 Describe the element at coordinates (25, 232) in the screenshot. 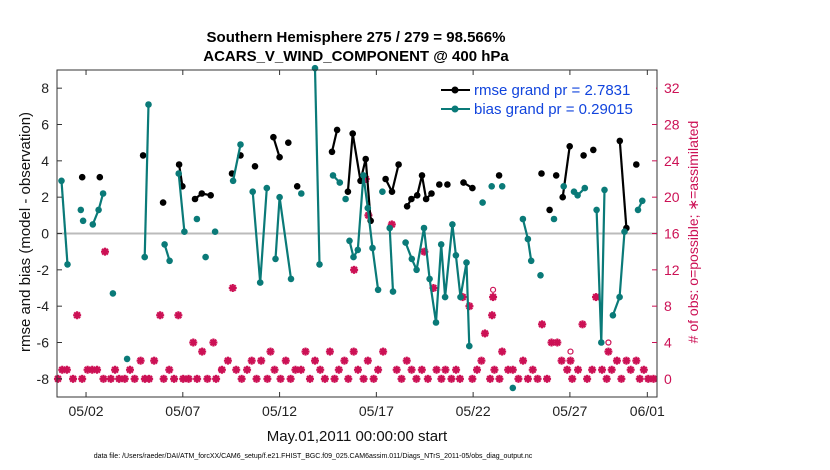

I see `y-axis-label: rmse and bias (model - observation)` at that location.